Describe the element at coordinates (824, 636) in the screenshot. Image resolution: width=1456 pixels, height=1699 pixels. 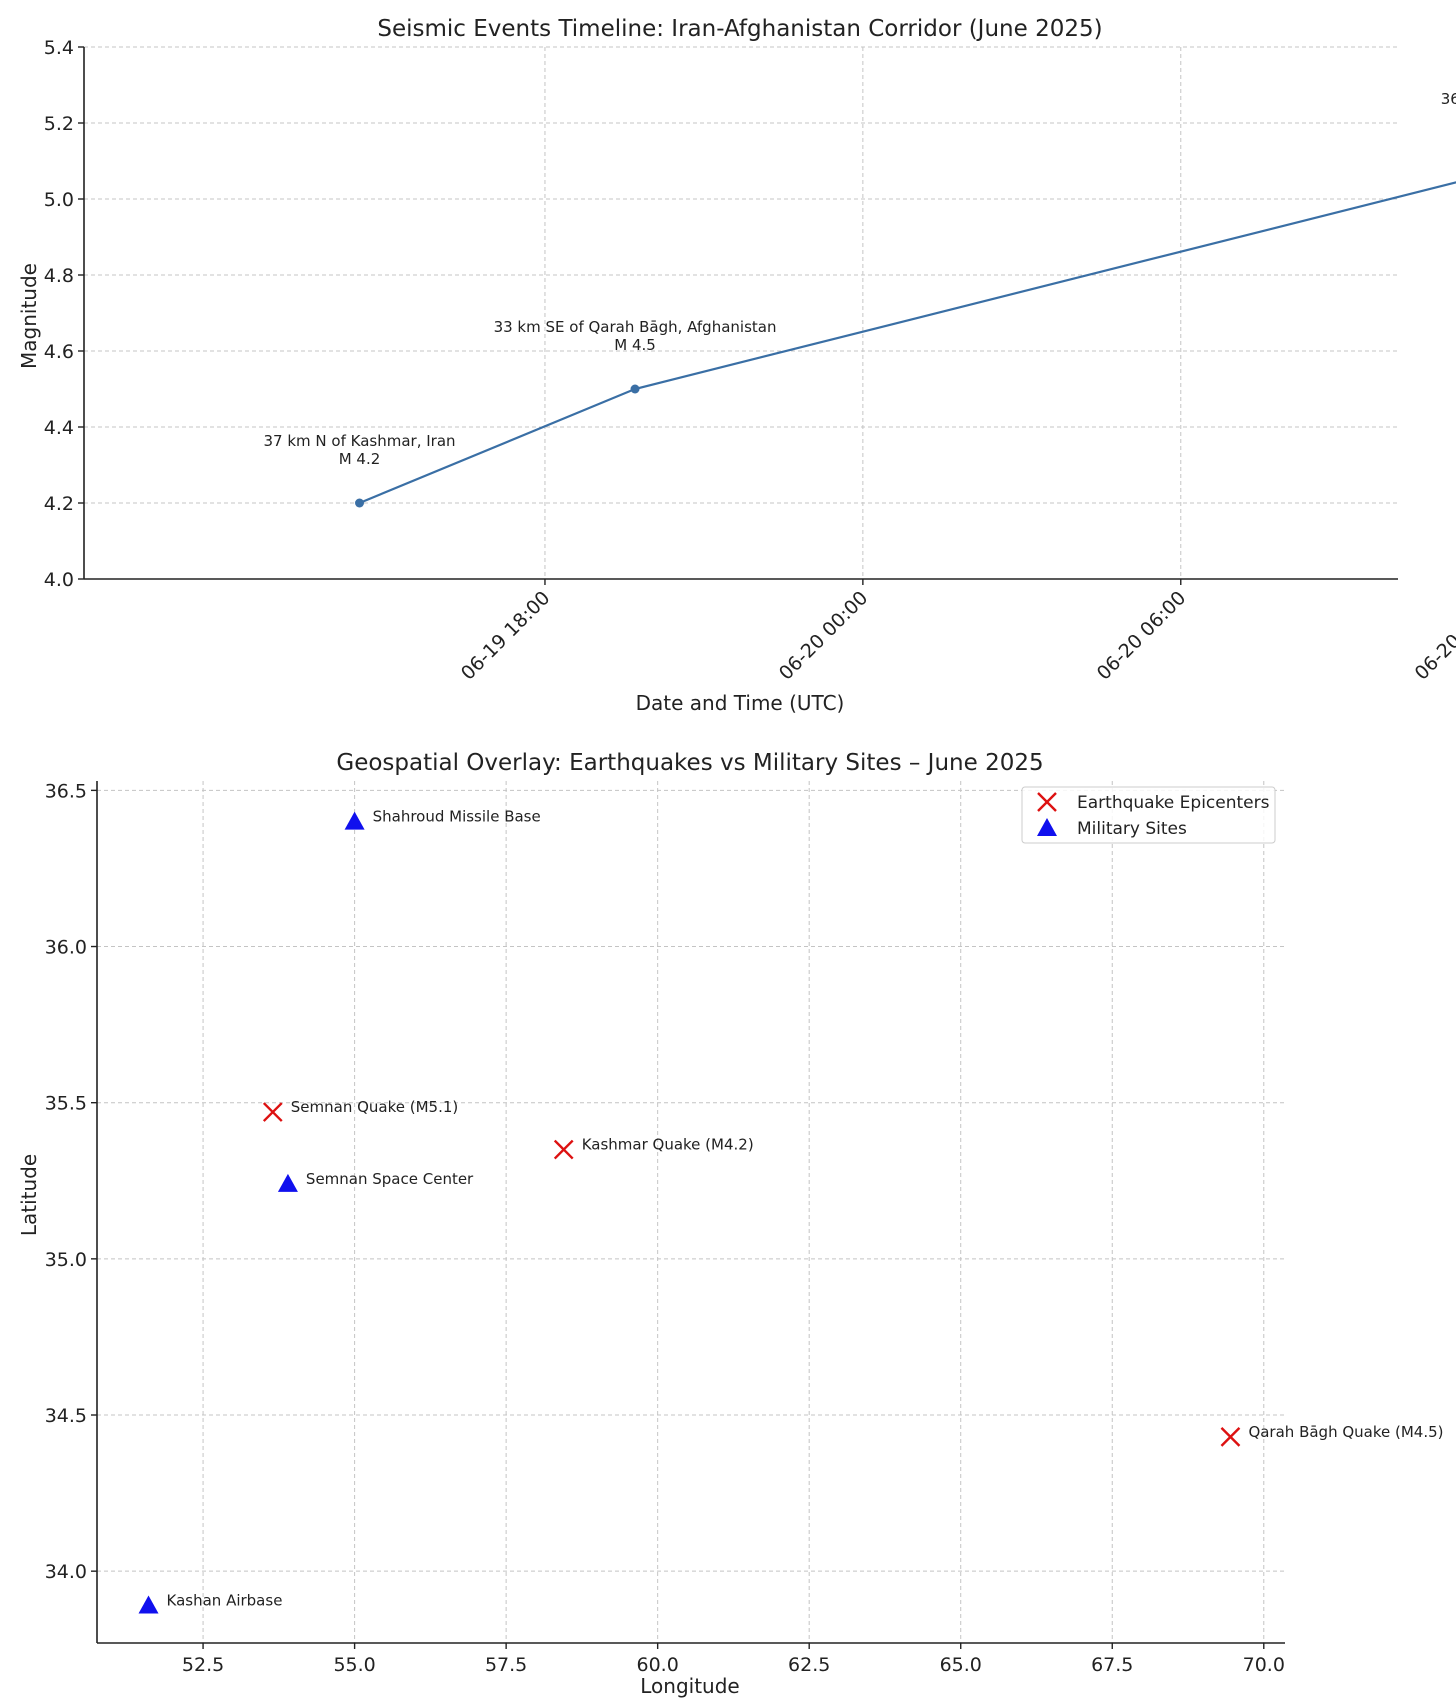
I see `x-tick-label: 06-20 00:00` at that location.